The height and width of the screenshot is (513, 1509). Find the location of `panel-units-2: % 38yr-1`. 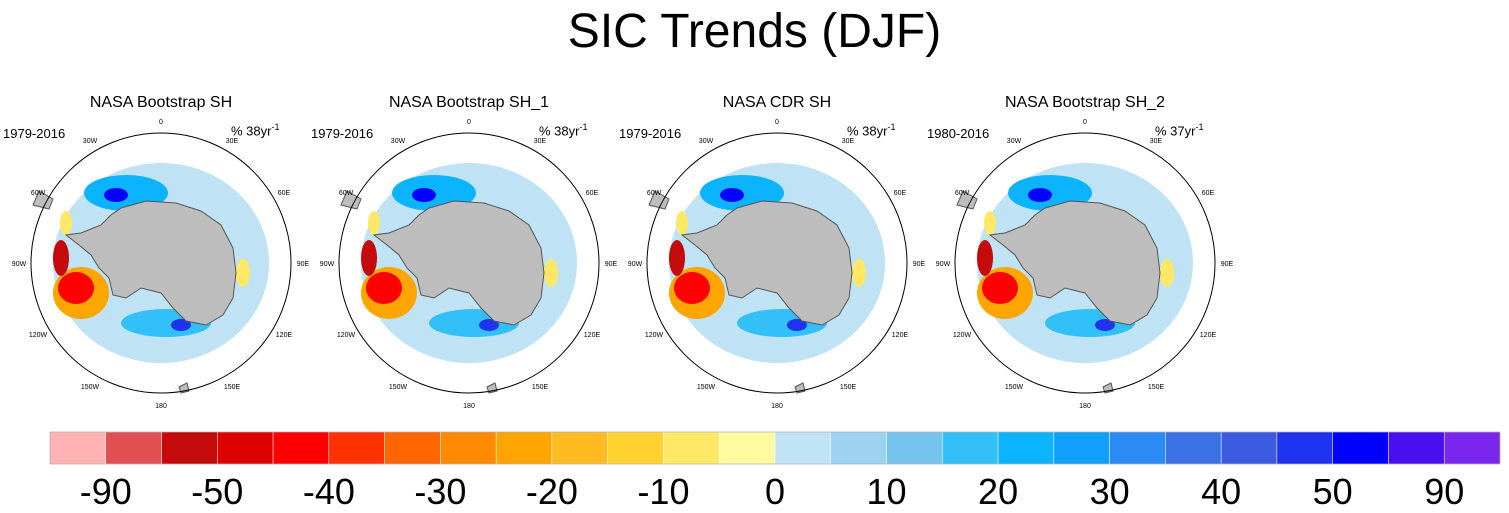

panel-units-2: % 38yr-1 is located at coordinates (563, 130).